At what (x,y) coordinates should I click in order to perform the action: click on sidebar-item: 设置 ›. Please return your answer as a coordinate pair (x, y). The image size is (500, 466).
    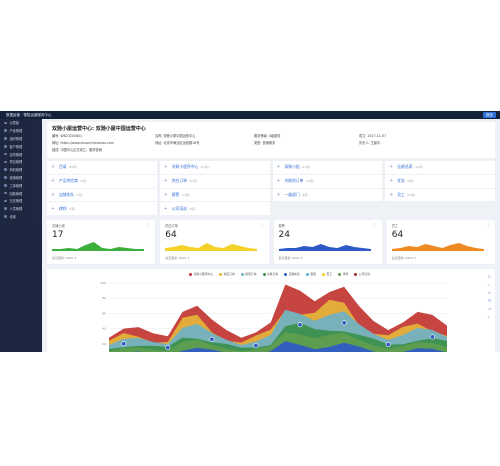
    Looking at the image, I should click on (21, 217).